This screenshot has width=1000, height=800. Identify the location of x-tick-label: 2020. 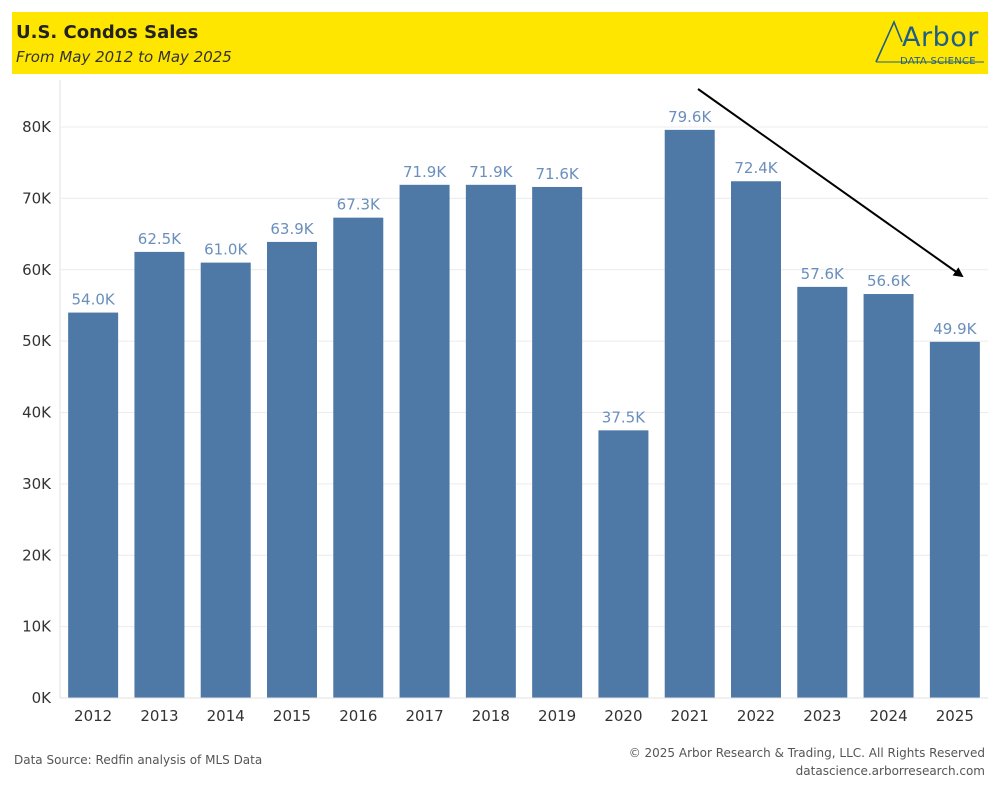
(623, 716).